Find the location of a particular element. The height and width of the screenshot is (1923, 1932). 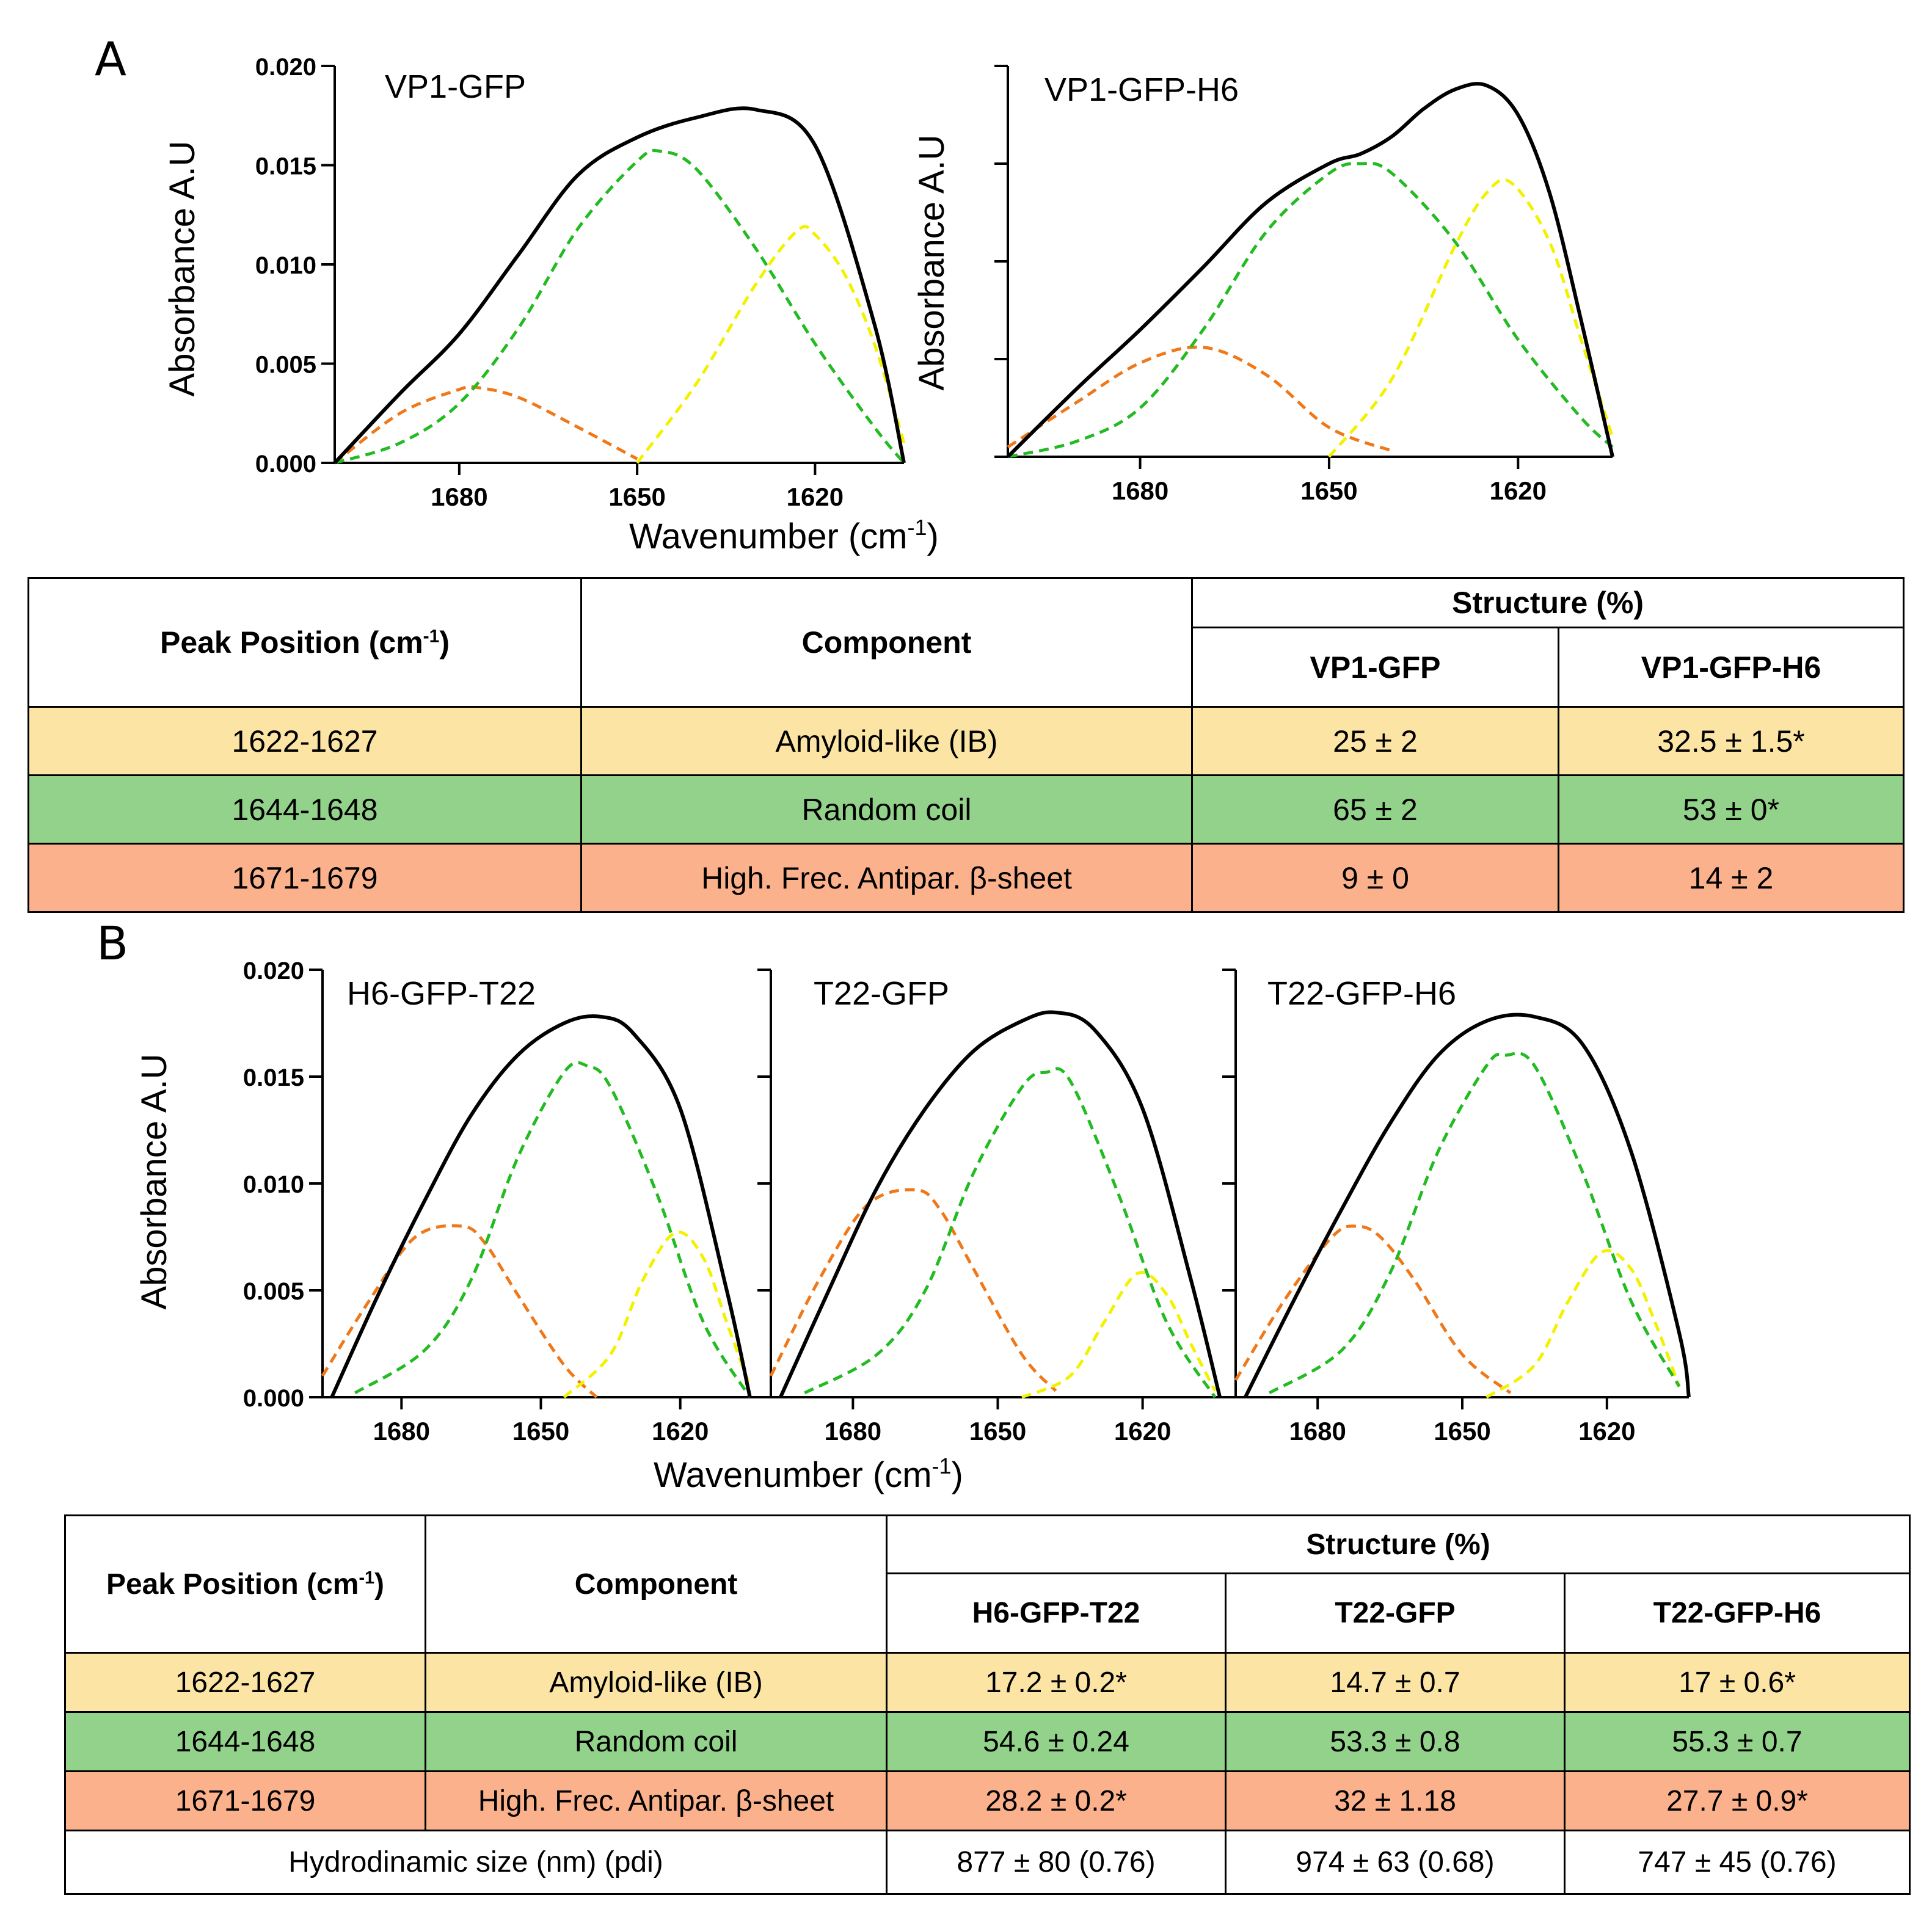

value-cell: 17 ± 0.6* is located at coordinates (1737, 1682).